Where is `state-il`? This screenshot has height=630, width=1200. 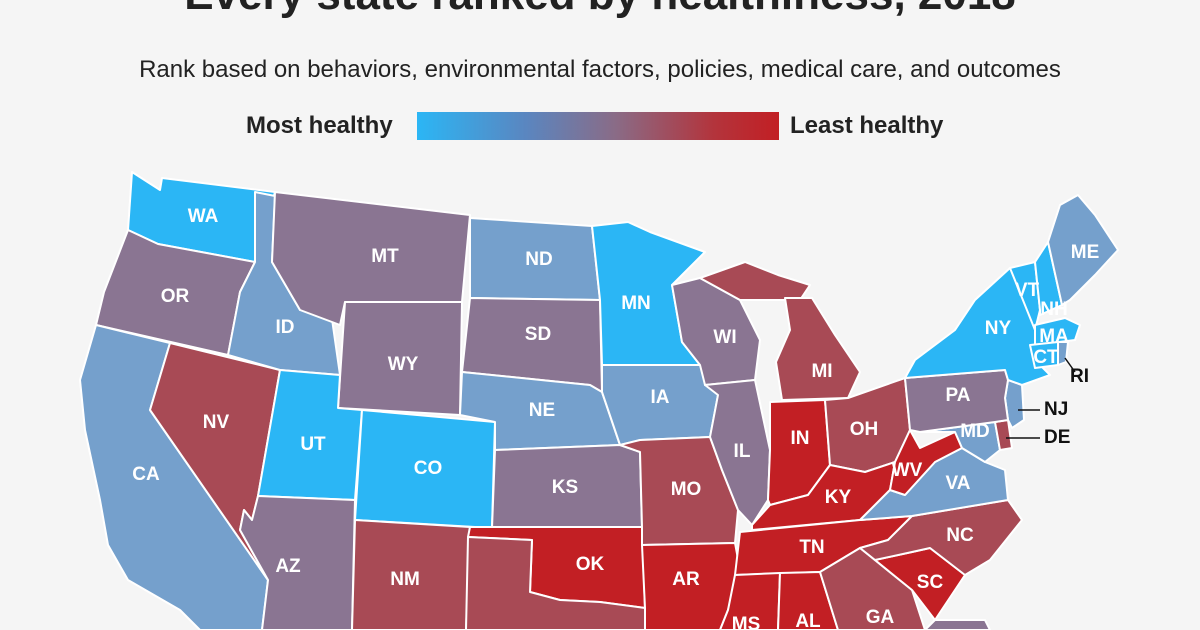
state-il is located at coordinates (737, 452).